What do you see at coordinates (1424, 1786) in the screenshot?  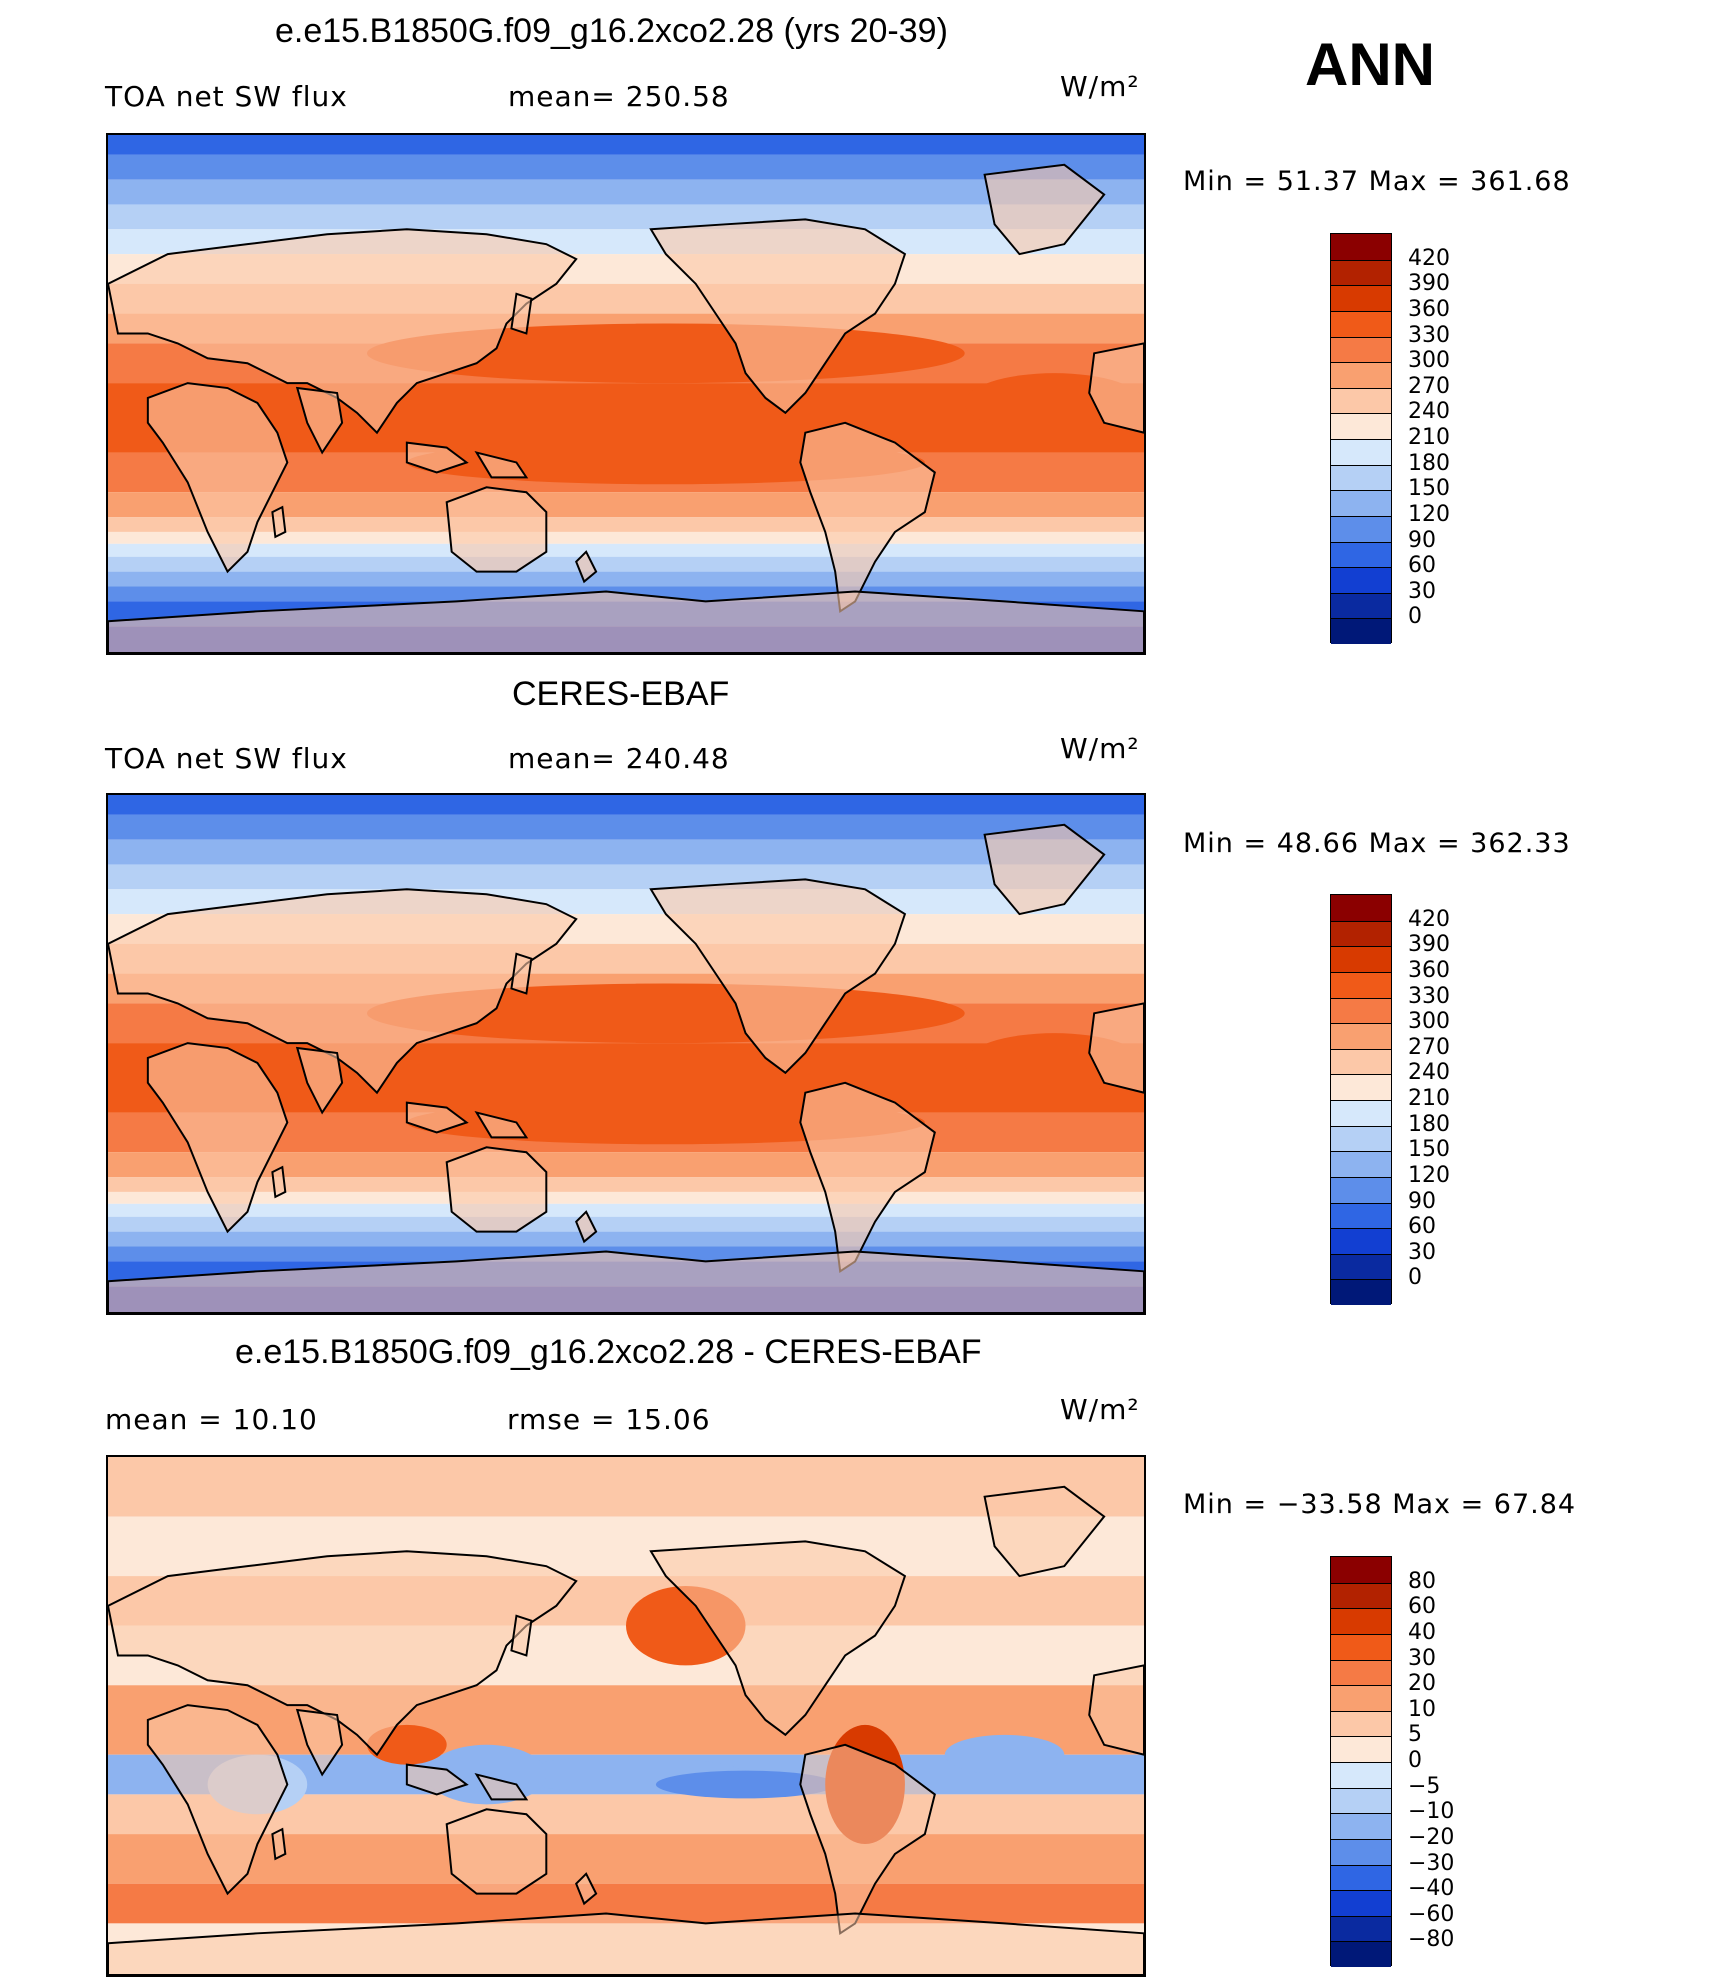 I see `colorbar-tick-label: −5` at bounding box center [1424, 1786].